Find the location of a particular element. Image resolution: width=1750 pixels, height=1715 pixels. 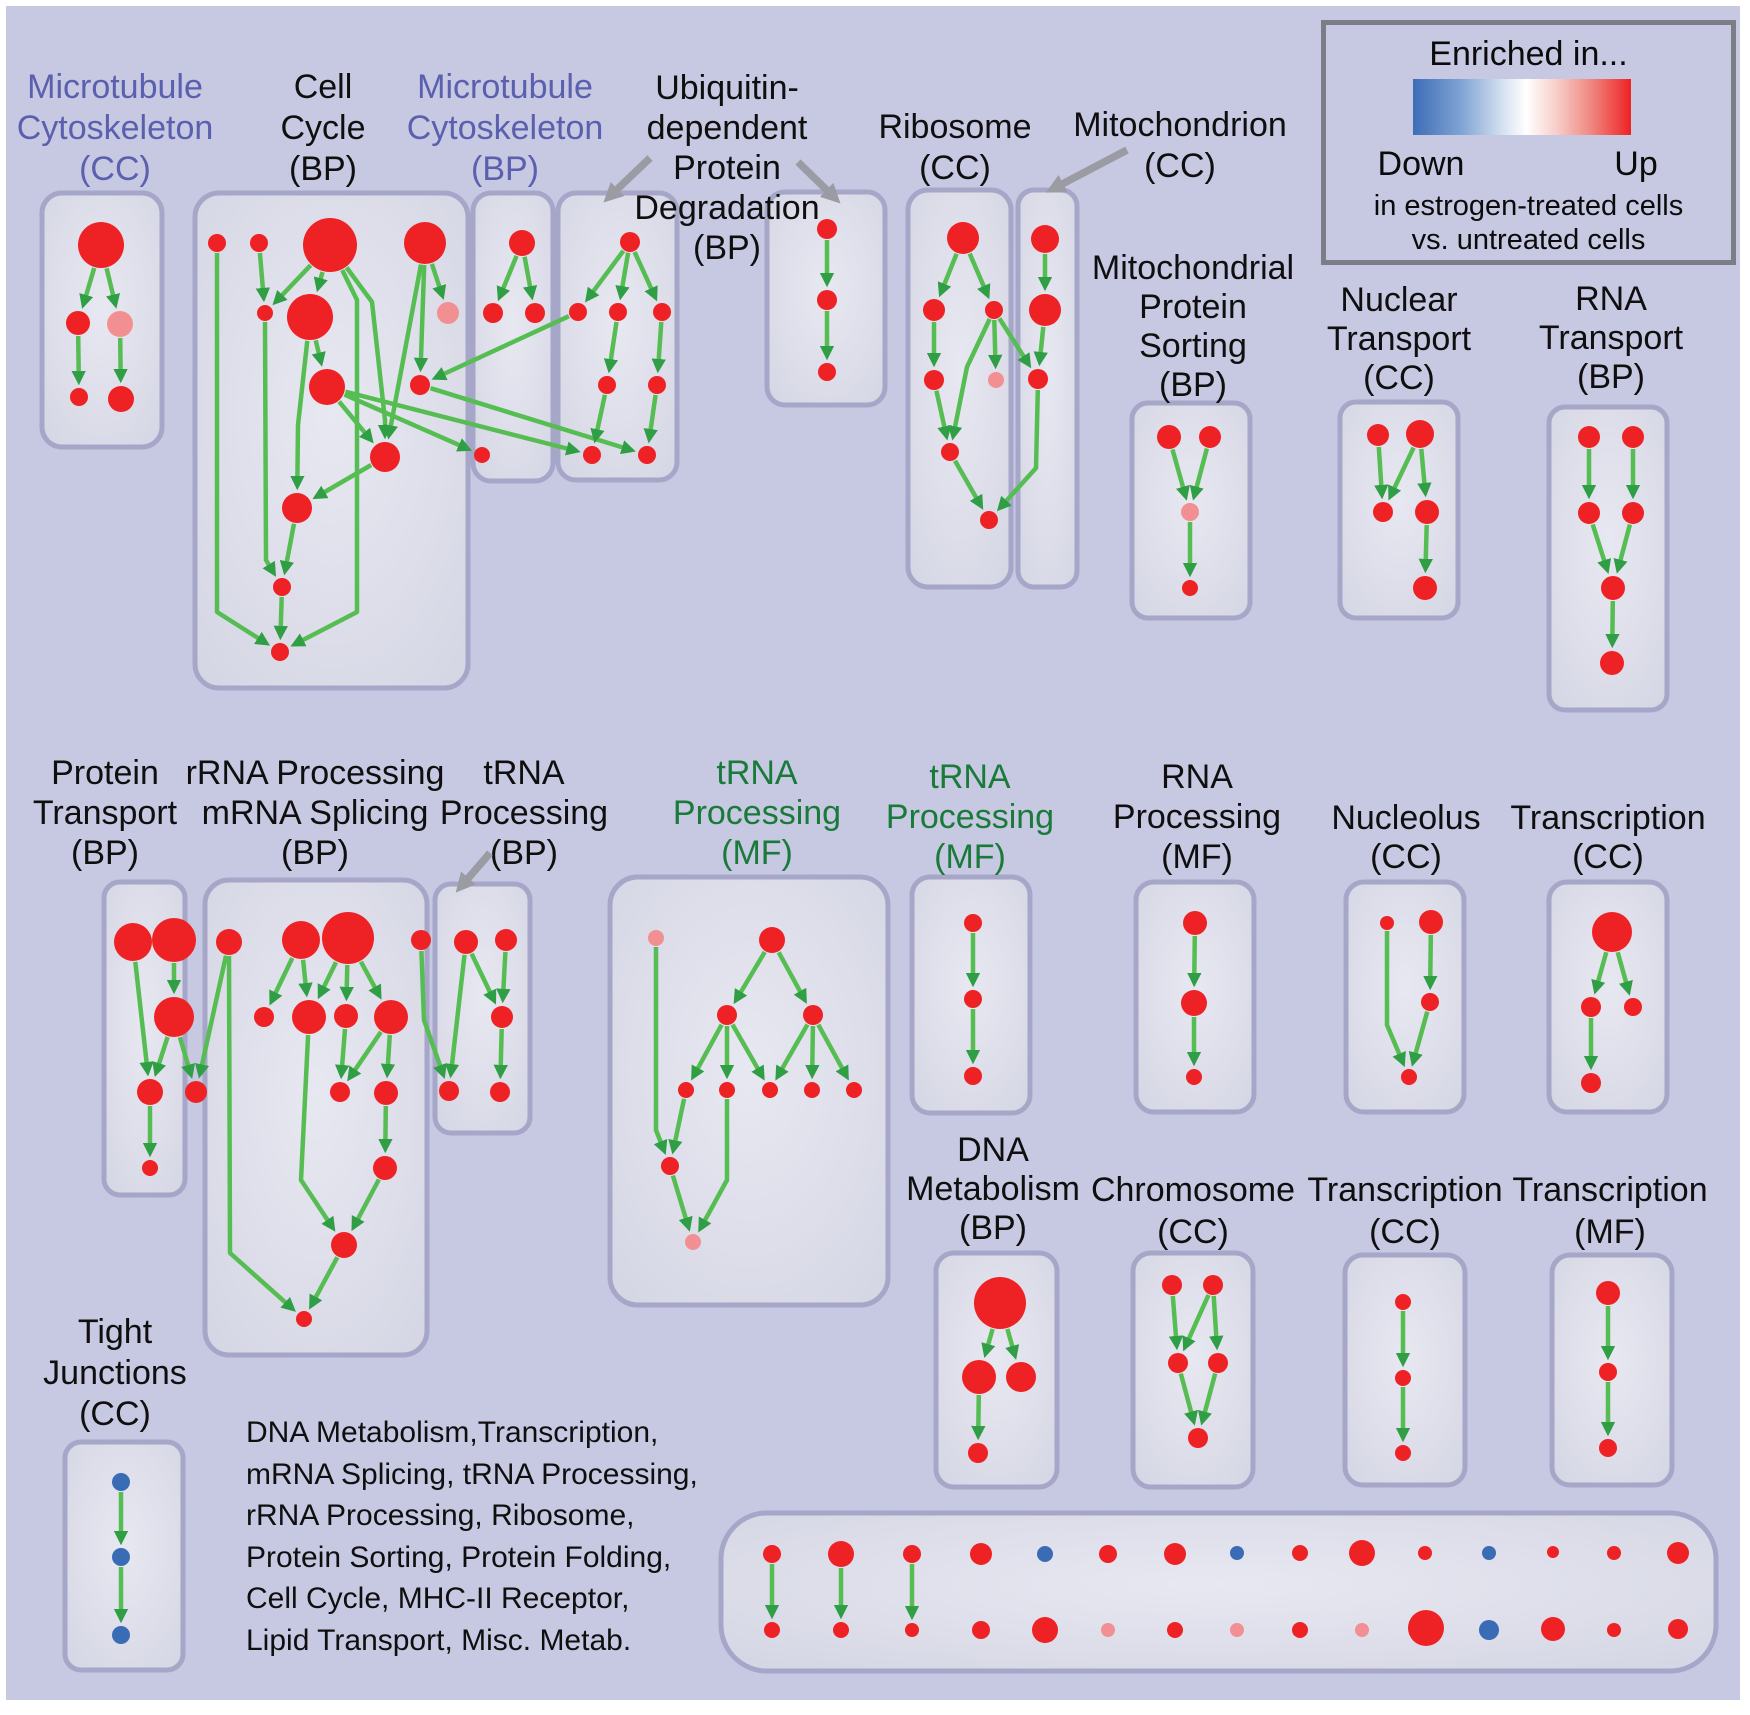

node-m3 is located at coordinates (535, 313).